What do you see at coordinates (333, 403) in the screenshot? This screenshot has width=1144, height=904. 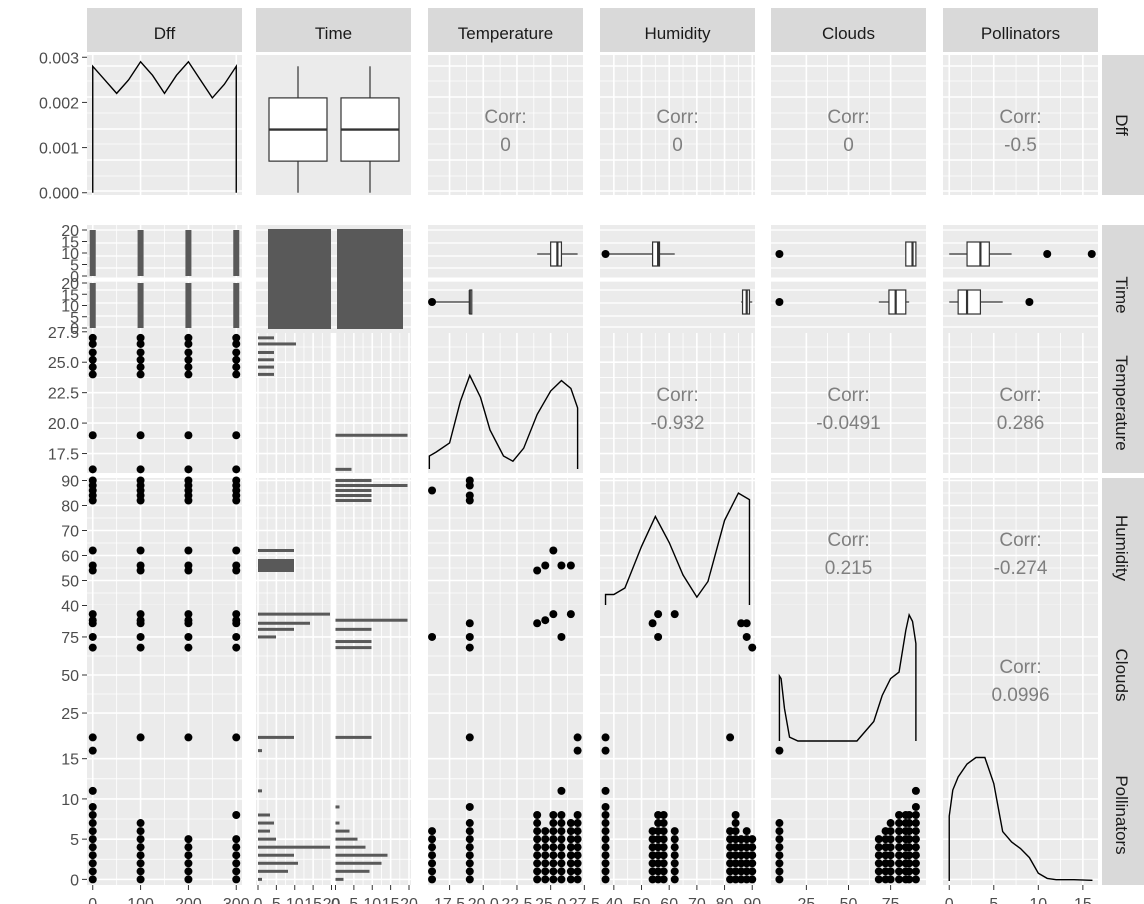 I see `facet-gap` at bounding box center [333, 403].